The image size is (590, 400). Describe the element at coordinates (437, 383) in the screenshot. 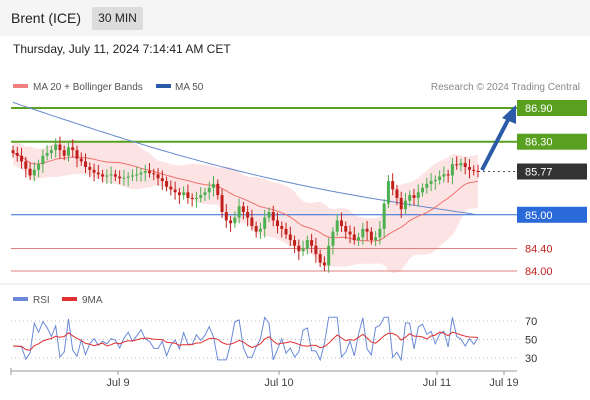

I see `x-tick-label: Jul 11` at that location.